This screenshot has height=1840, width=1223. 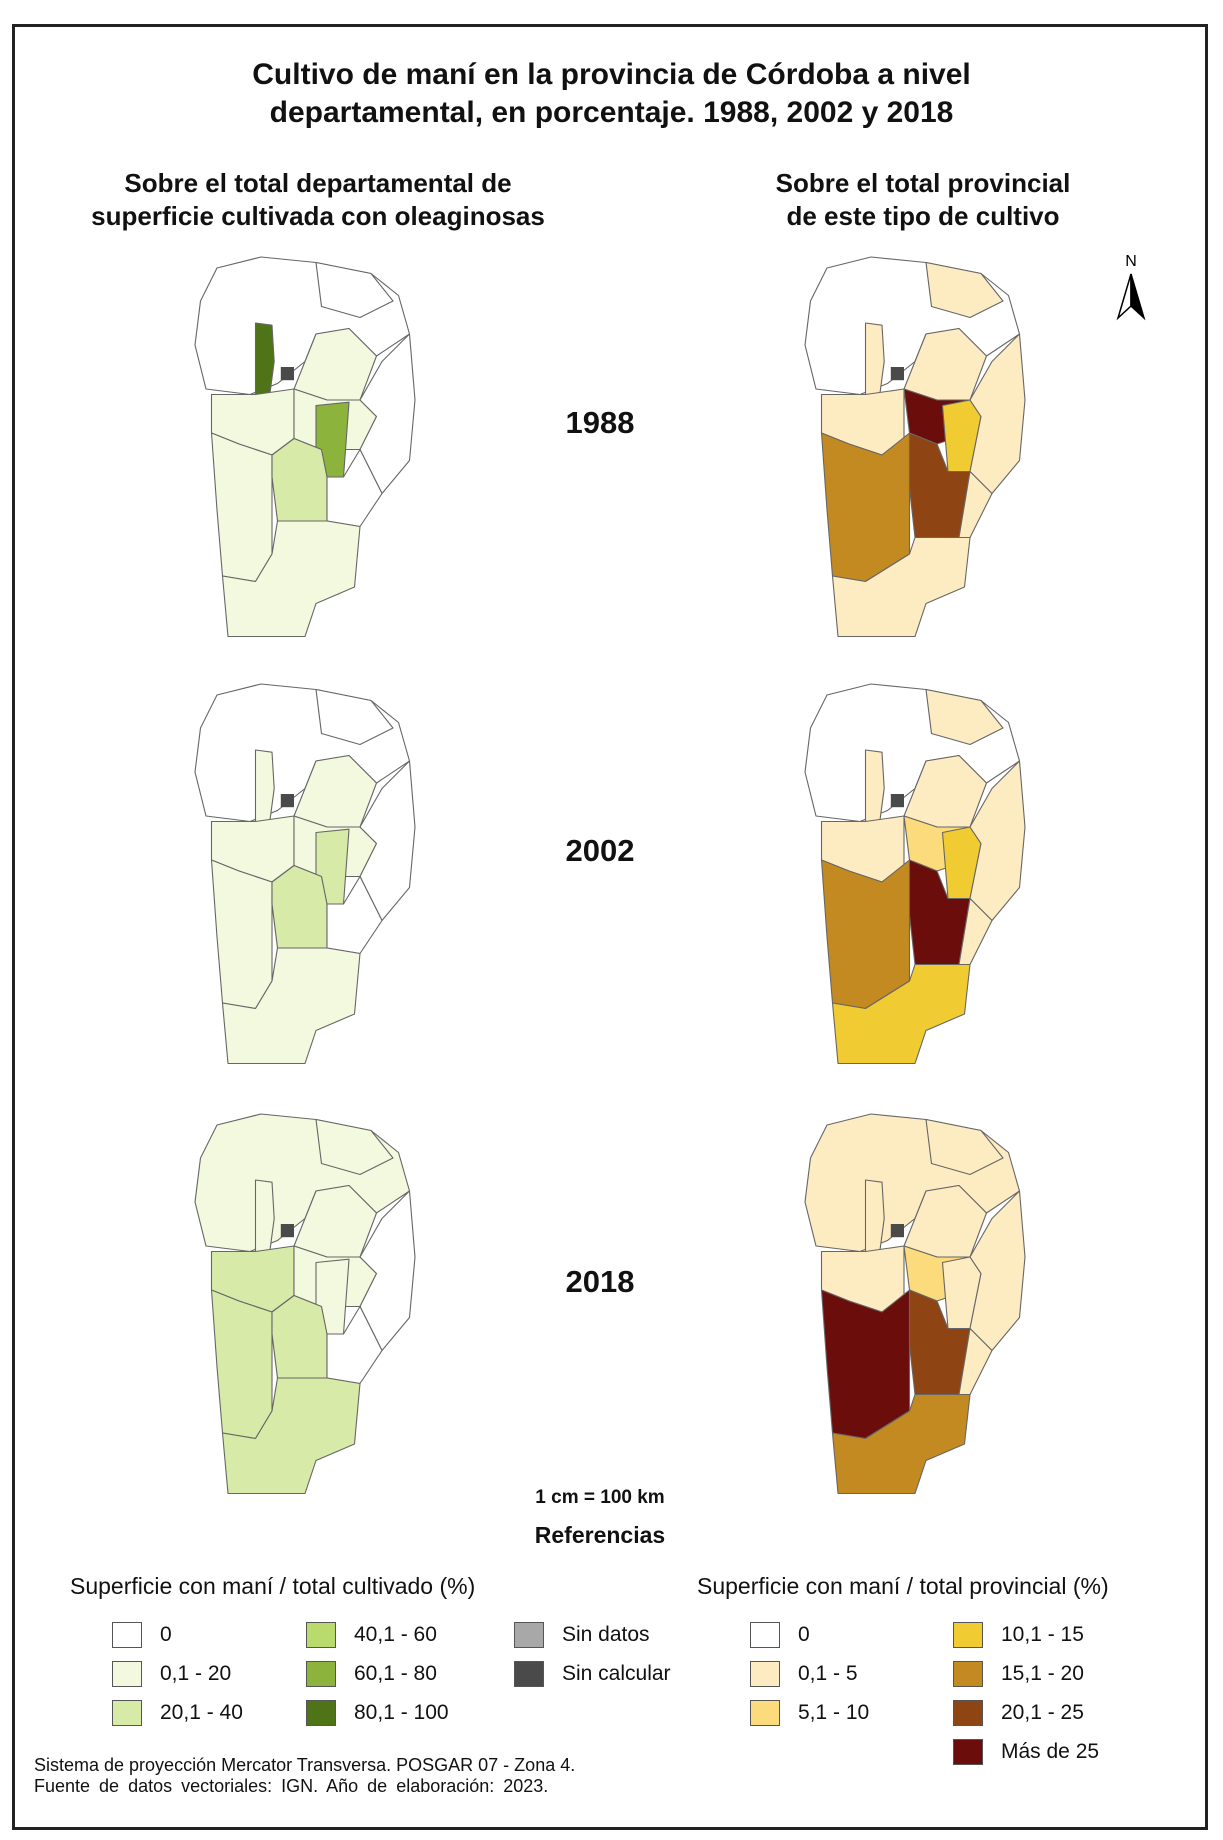 What do you see at coordinates (804, 1674) in the screenshot?
I see `legend-right-item: 0,1 - 5` at bounding box center [804, 1674].